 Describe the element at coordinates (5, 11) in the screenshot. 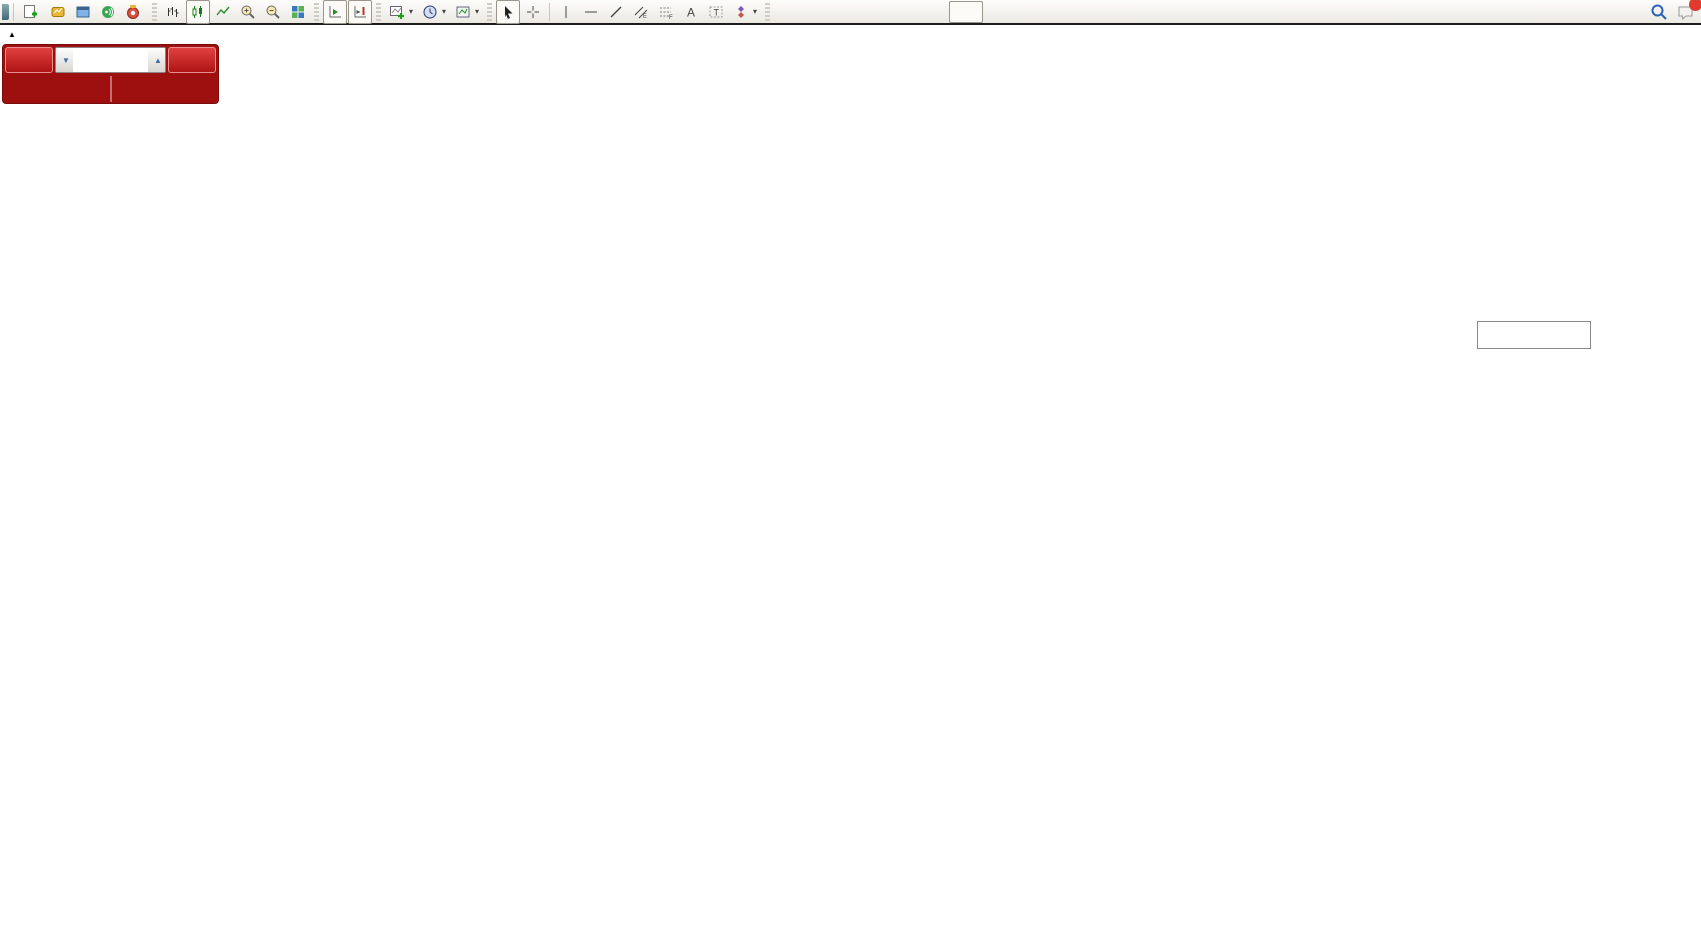

I see `clipped-icon` at that location.